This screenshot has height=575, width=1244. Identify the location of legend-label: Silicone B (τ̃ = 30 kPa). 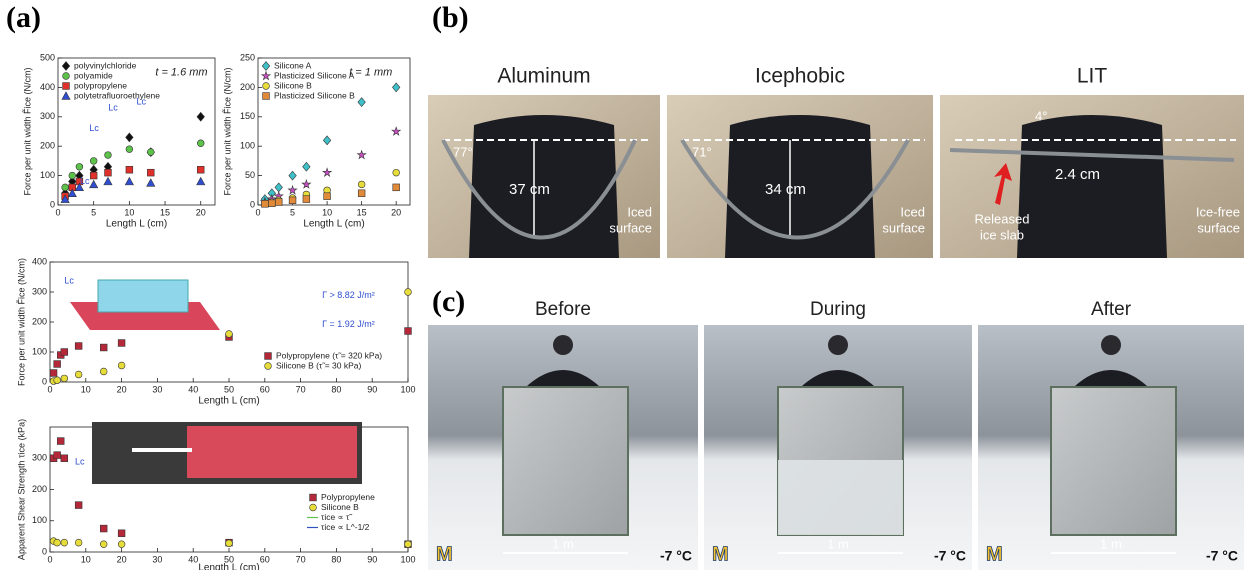
(318, 365).